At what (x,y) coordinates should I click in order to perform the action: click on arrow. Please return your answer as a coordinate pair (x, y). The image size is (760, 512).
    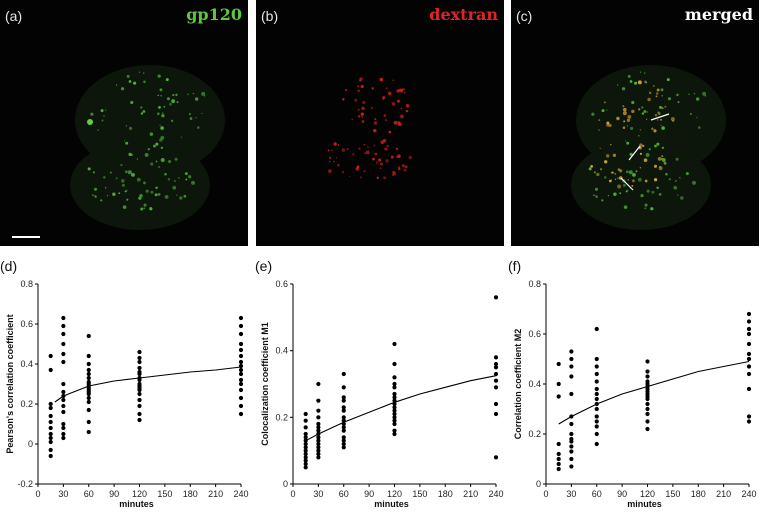
    Looking at the image, I should click on (634, 153).